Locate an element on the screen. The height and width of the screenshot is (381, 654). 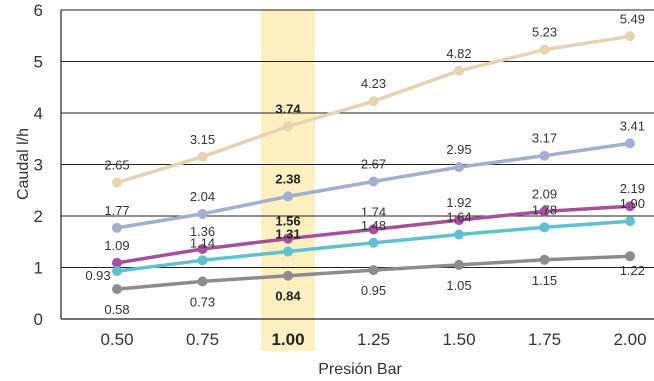
data-label: 3.74 is located at coordinates (288, 108).